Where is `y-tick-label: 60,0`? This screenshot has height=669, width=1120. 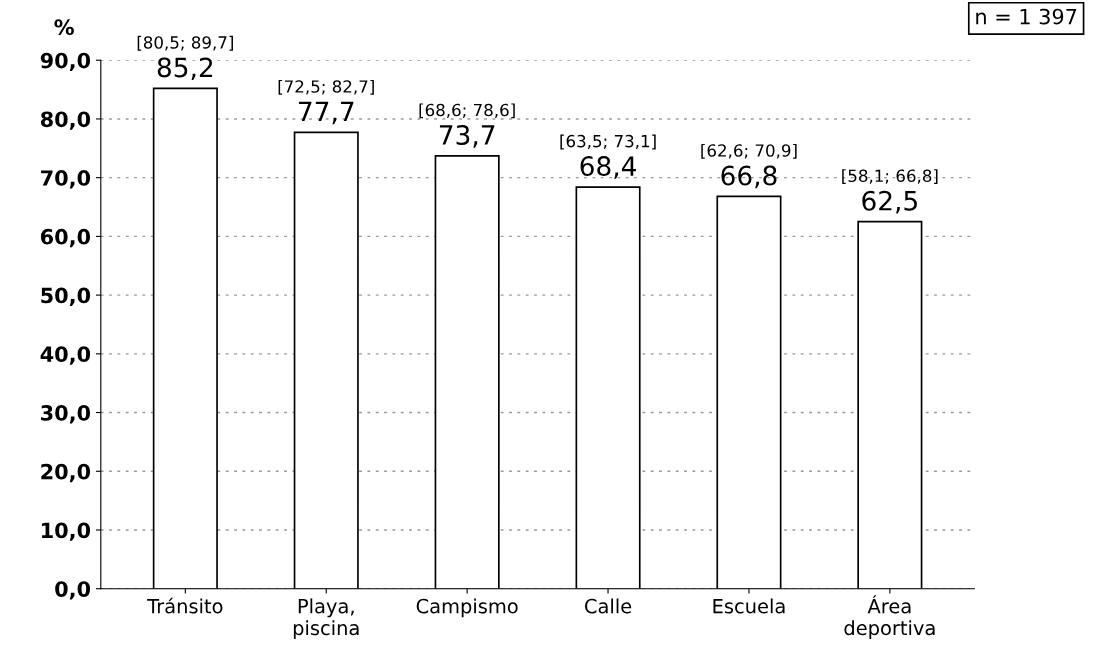
y-tick-label: 60,0 is located at coordinates (65, 238).